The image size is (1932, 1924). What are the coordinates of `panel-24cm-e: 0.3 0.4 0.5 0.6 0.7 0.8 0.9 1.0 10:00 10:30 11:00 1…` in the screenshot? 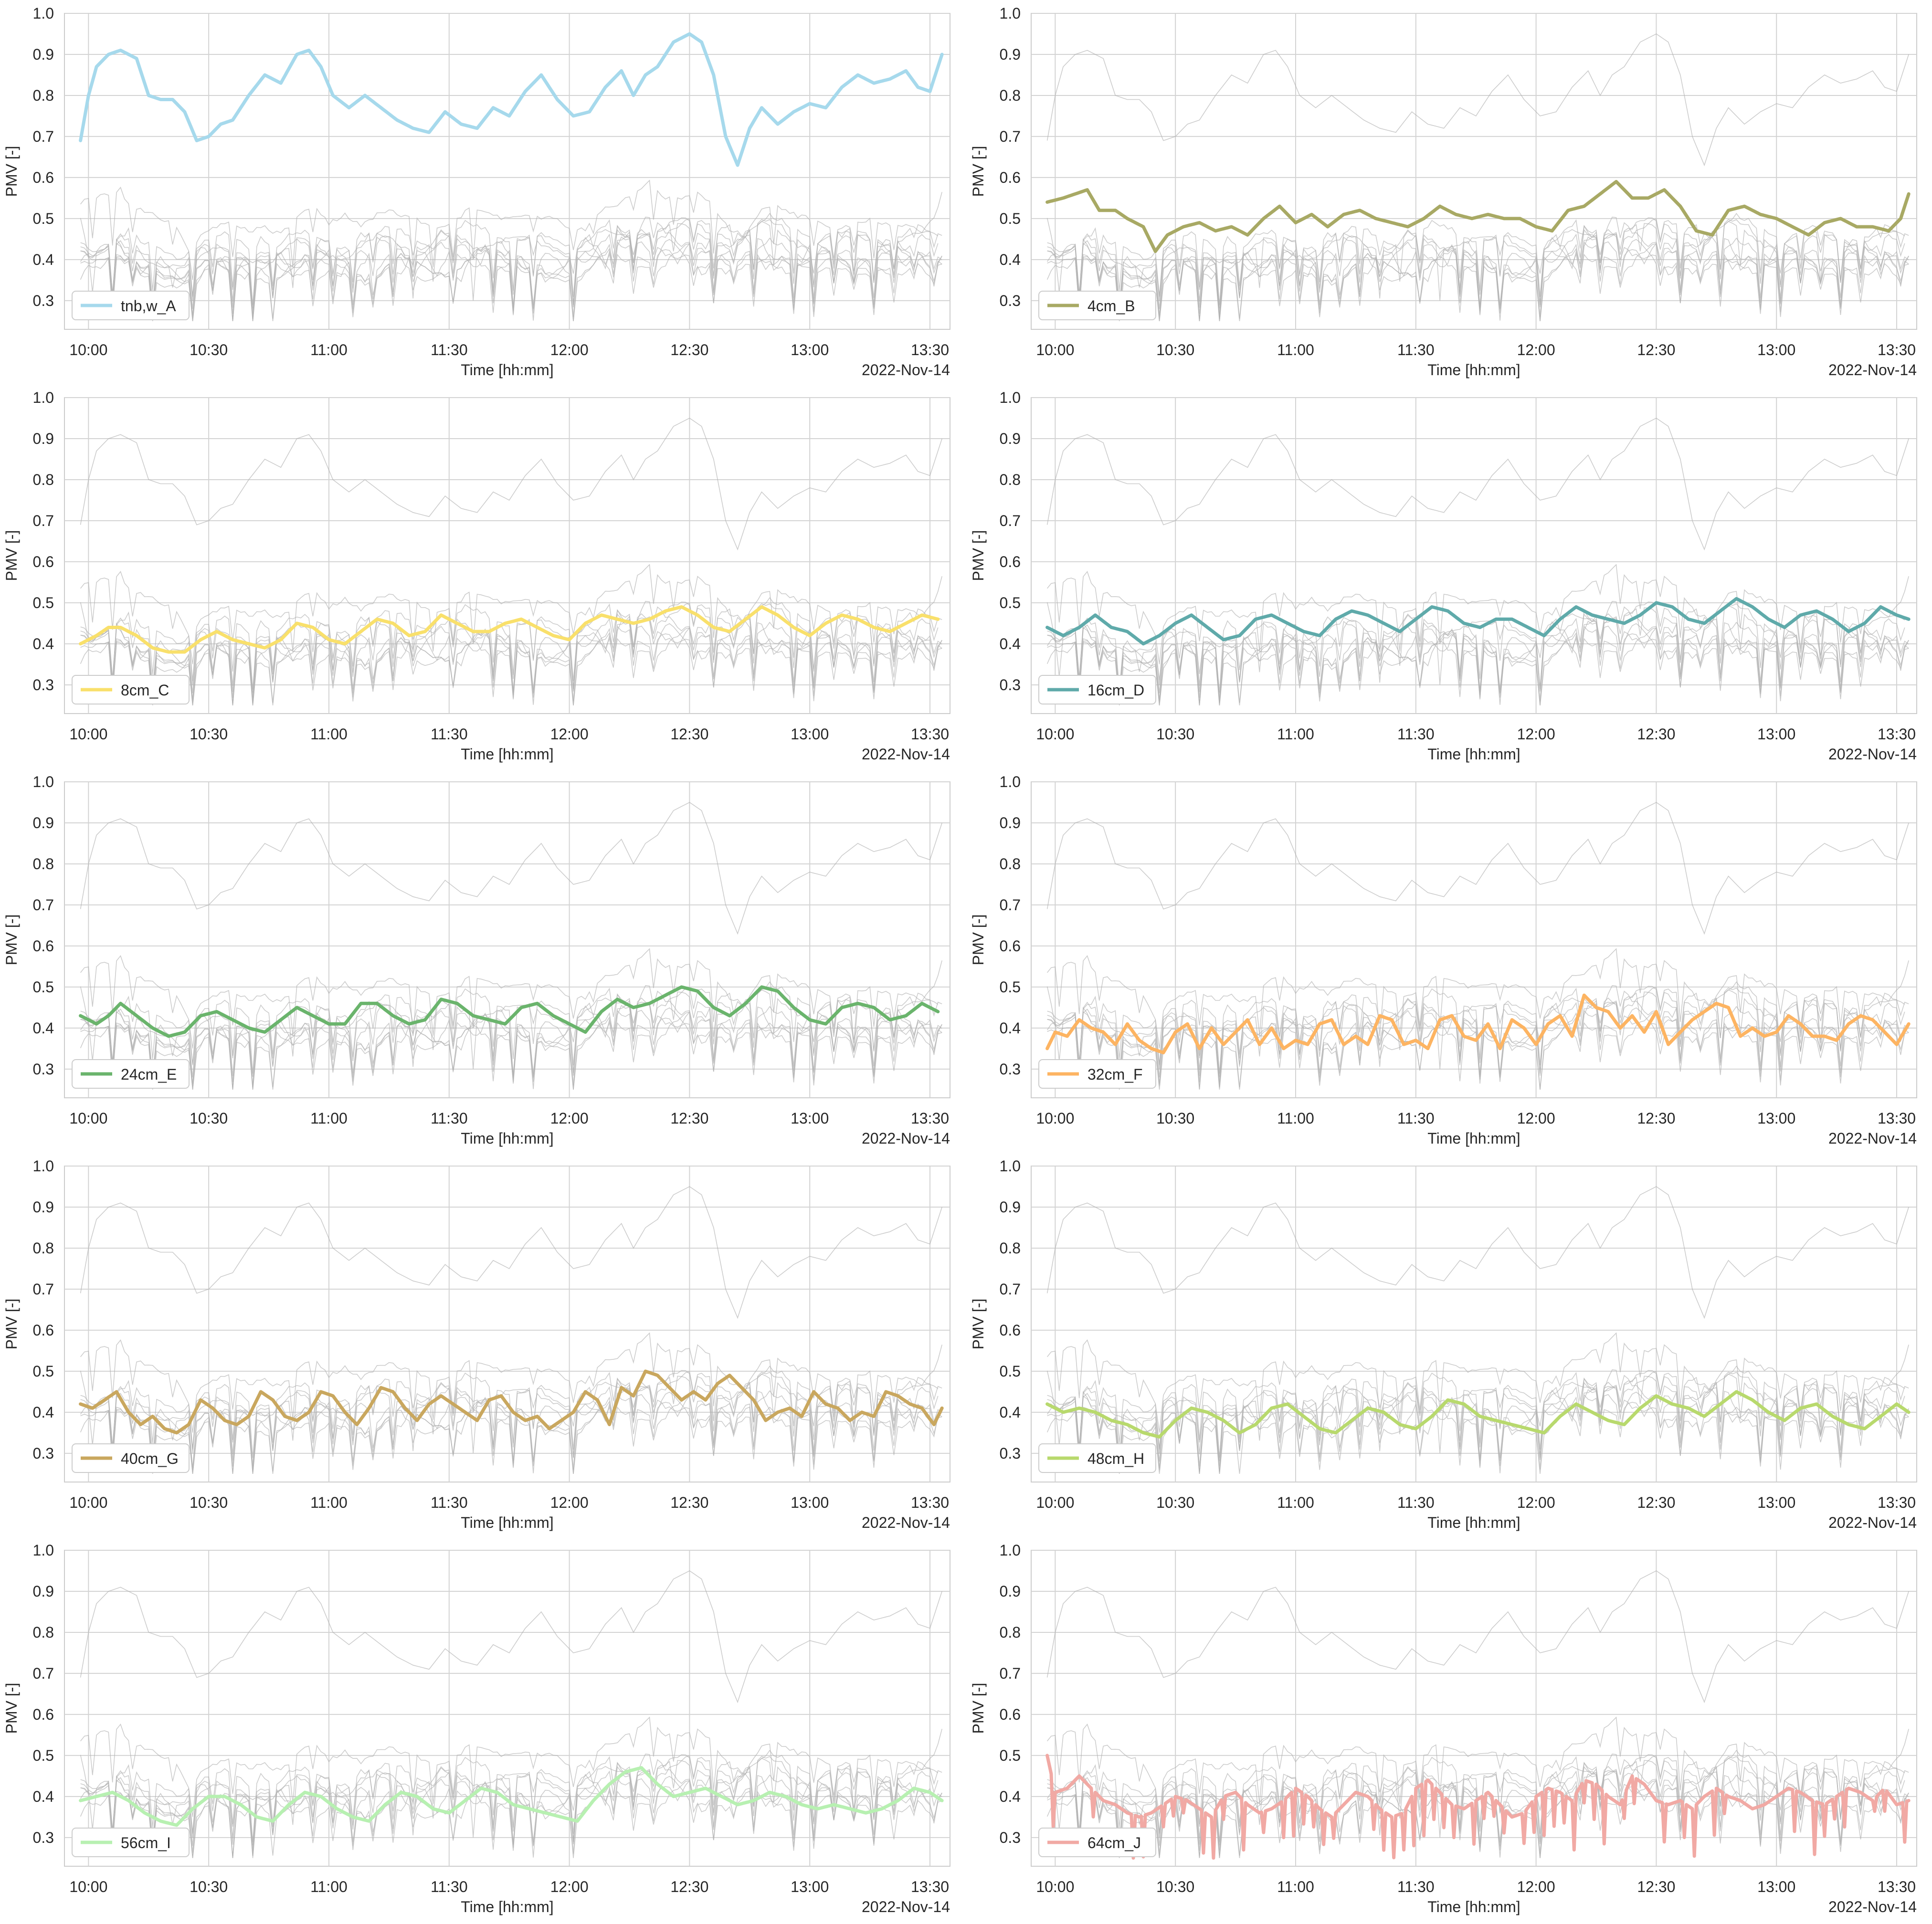 It's located at (476, 960).